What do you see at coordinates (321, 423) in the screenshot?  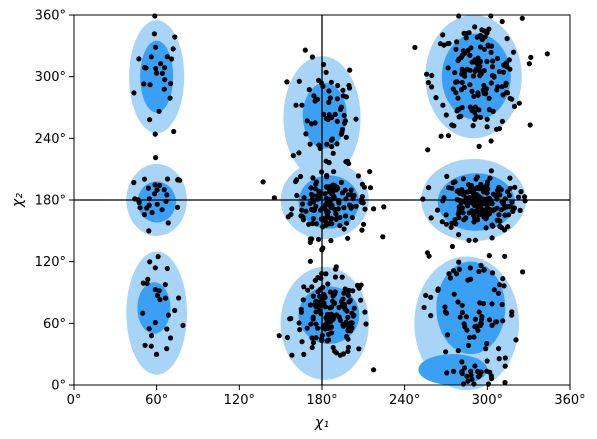 I see `x-axis-label: χ₁` at bounding box center [321, 423].